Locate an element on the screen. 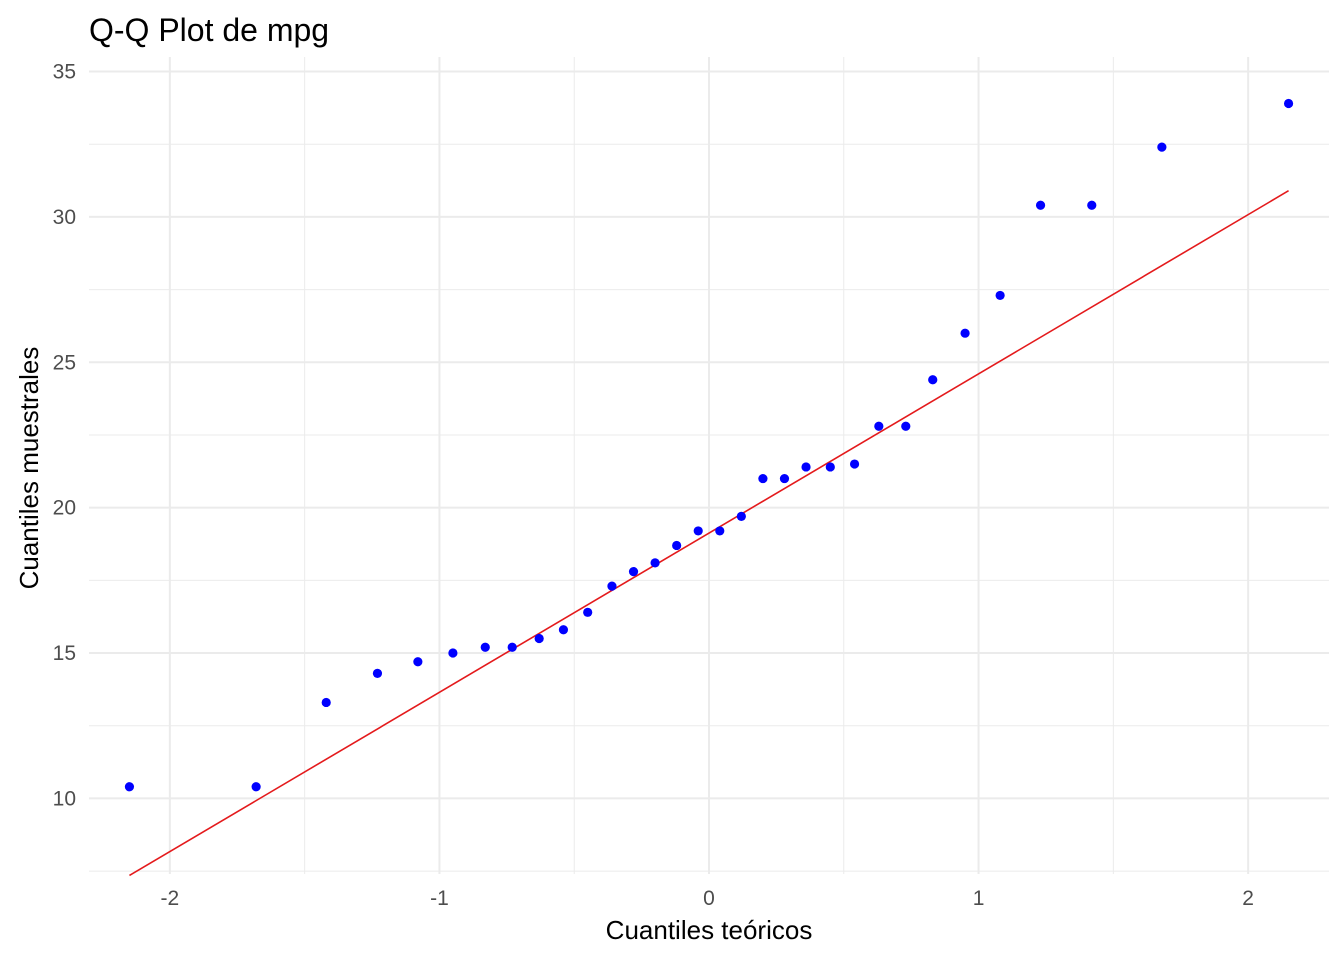  y-tick-label: 35 is located at coordinates (64, 72).